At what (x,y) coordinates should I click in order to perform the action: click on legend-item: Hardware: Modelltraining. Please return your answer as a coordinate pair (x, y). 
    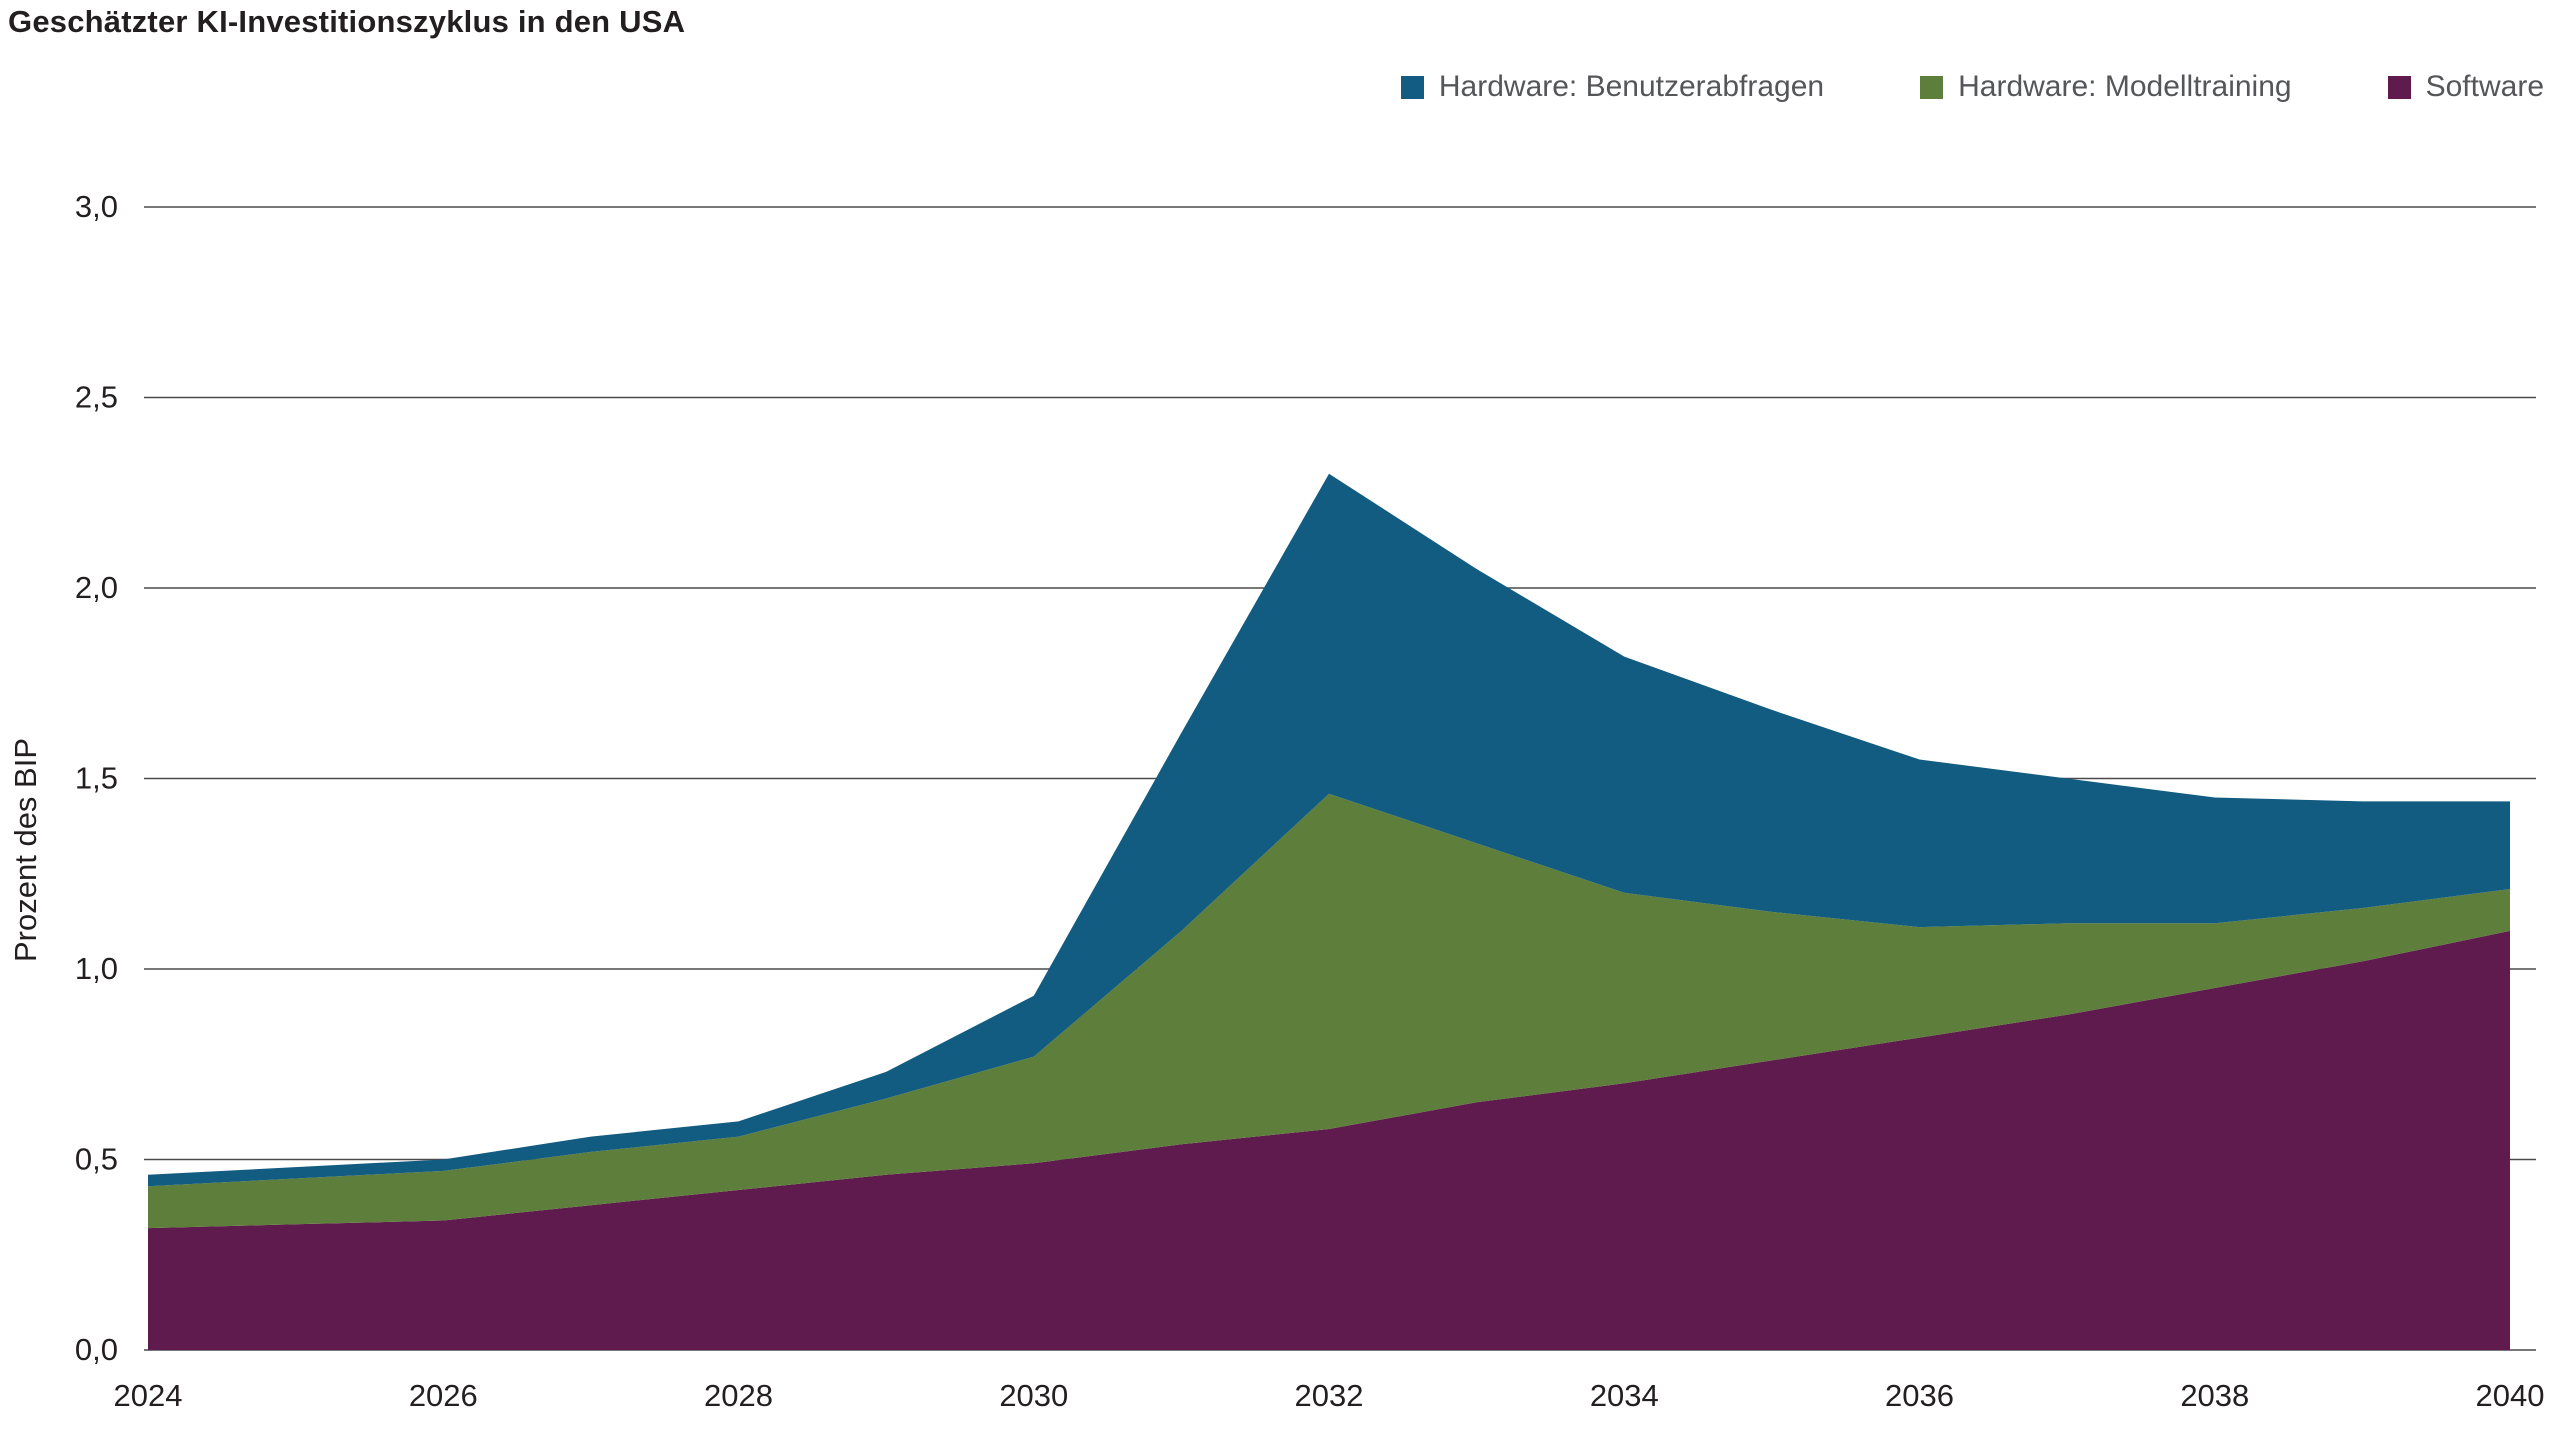
    Looking at the image, I should click on (2106, 87).